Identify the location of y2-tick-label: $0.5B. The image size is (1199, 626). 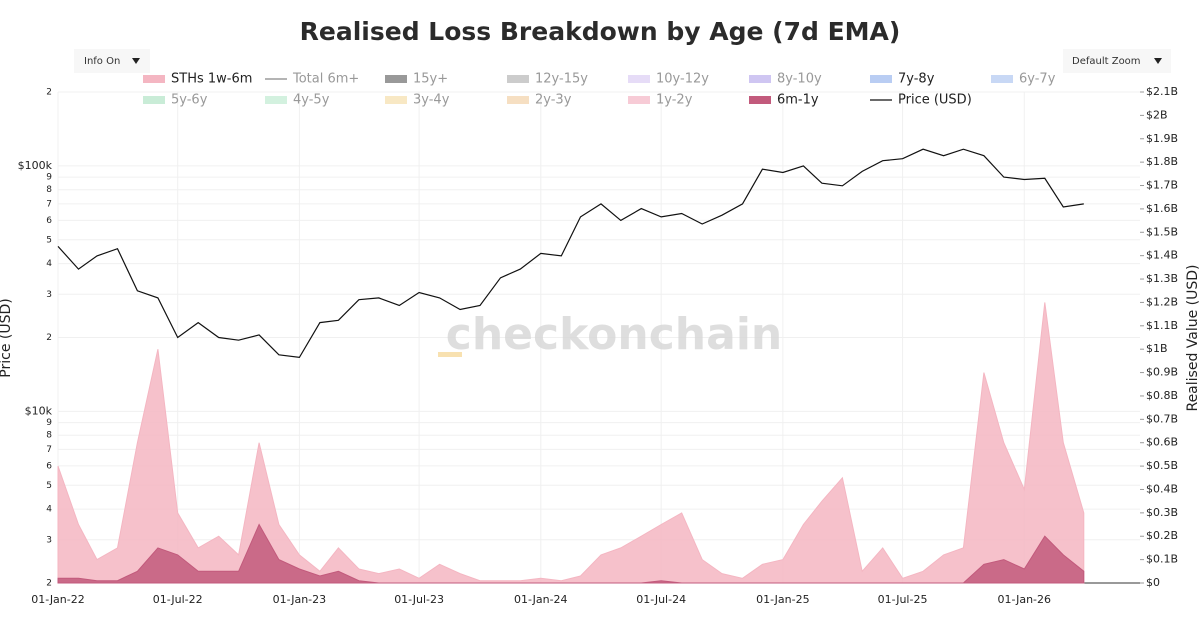
(1162, 465).